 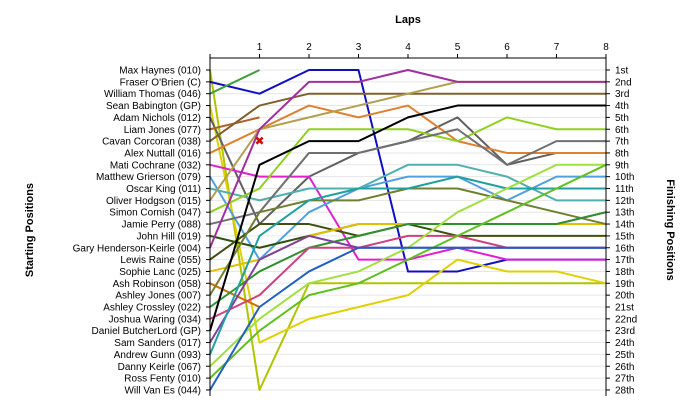 What do you see at coordinates (622, 71) in the screenshot?
I see `finish-position-label: 1st` at bounding box center [622, 71].